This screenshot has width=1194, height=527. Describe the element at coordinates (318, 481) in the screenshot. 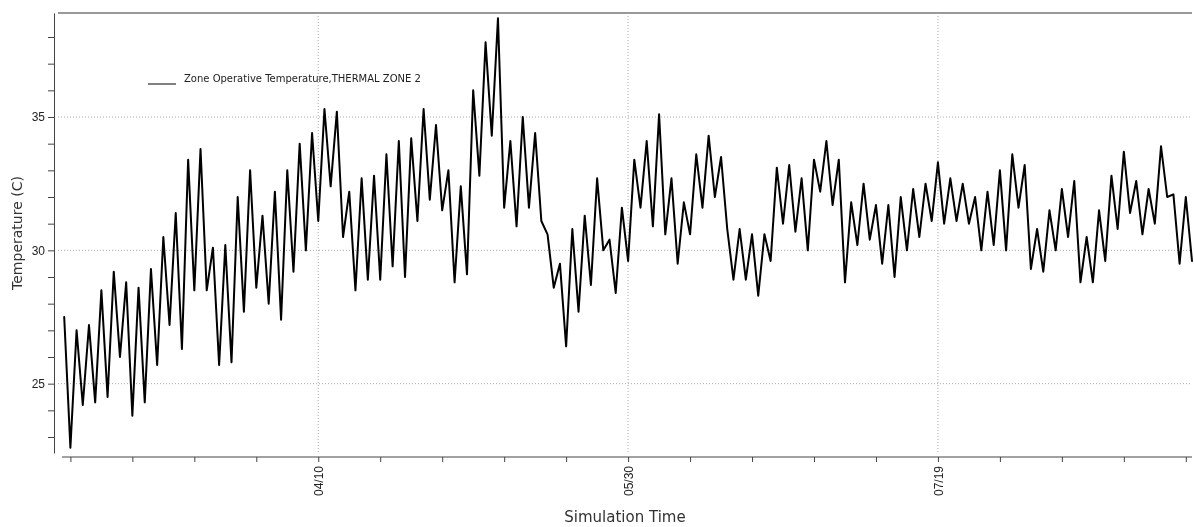

I see `x-tick-label: 04/10` at that location.